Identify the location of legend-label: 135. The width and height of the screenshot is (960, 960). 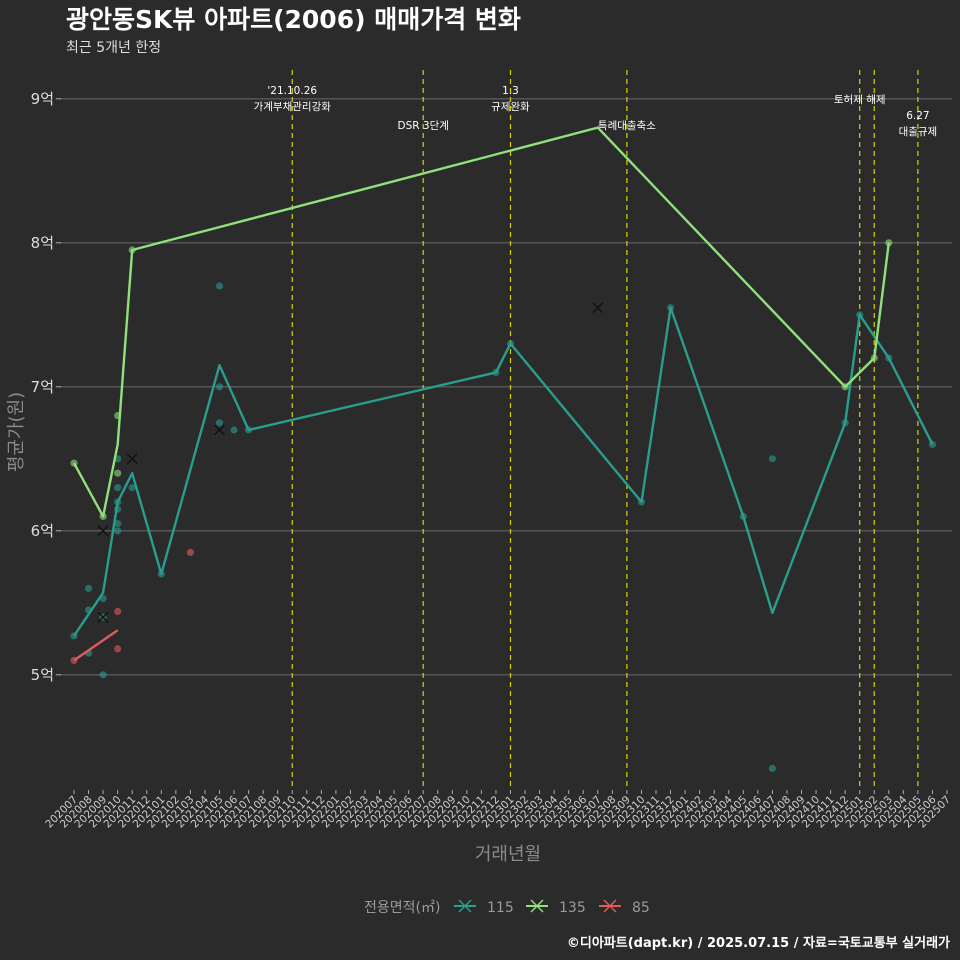
(572, 908).